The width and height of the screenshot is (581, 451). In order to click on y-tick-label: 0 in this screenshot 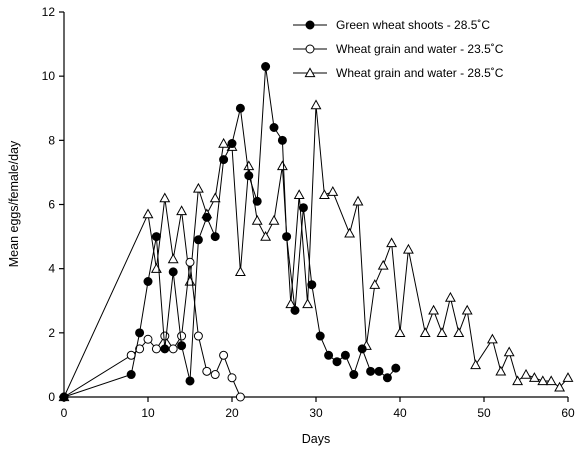, I will do `click(51, 397)`.